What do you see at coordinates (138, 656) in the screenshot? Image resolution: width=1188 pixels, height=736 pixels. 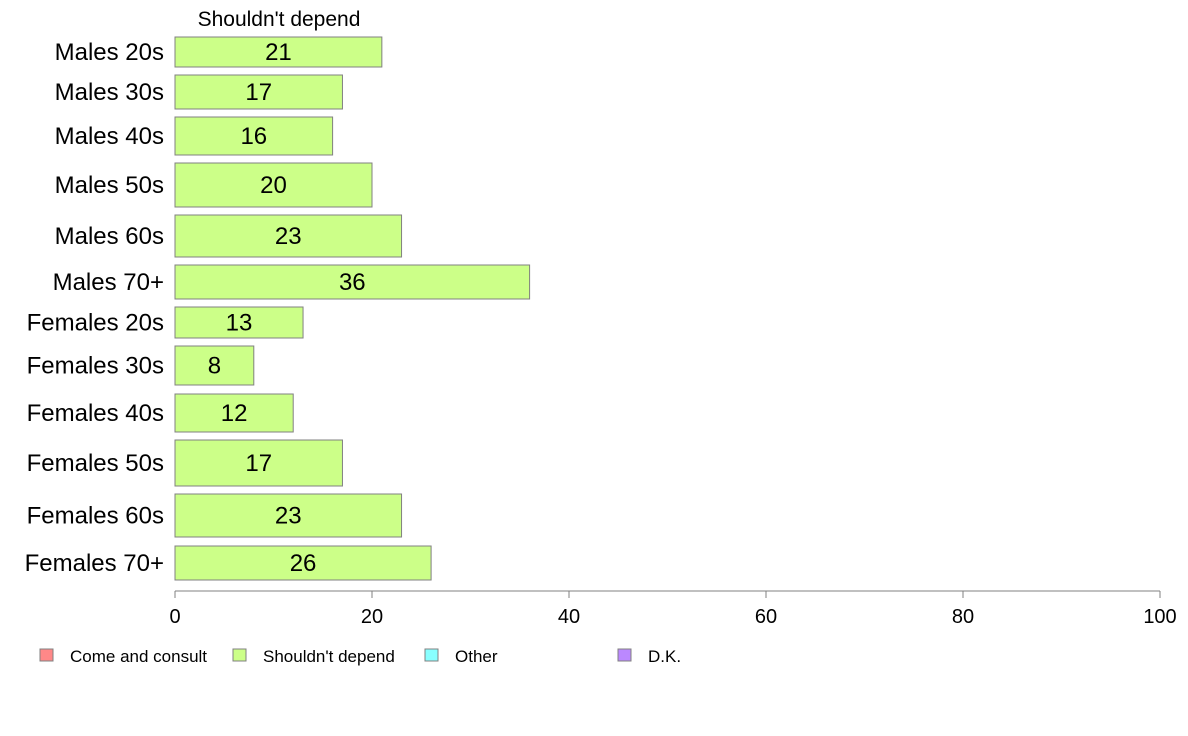 I see `legend-label: Come and consult` at bounding box center [138, 656].